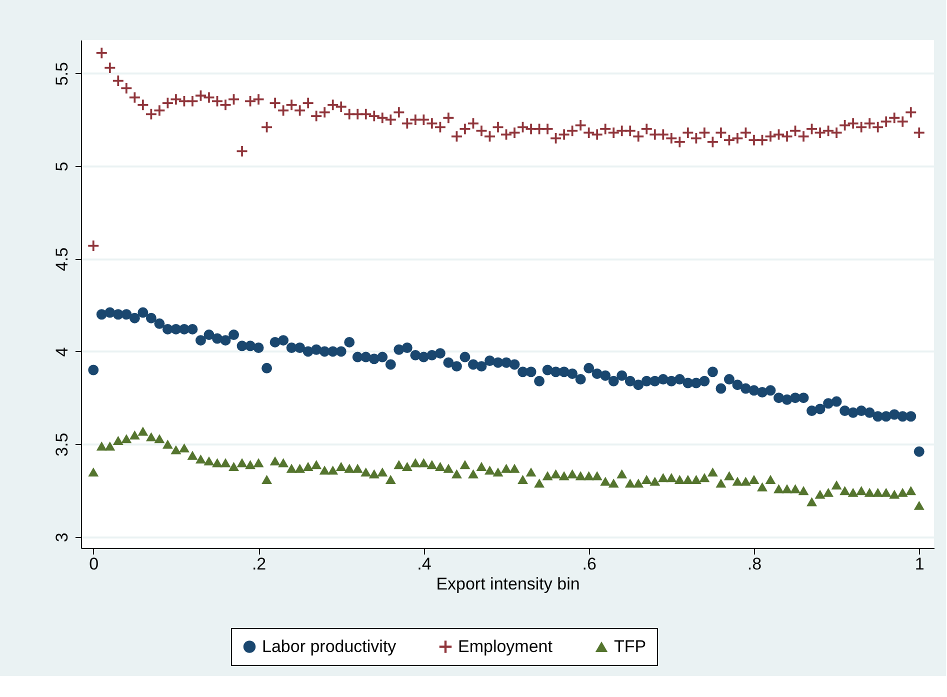  What do you see at coordinates (329, 646) in the screenshot?
I see `legend-label: Labor productivity` at bounding box center [329, 646].